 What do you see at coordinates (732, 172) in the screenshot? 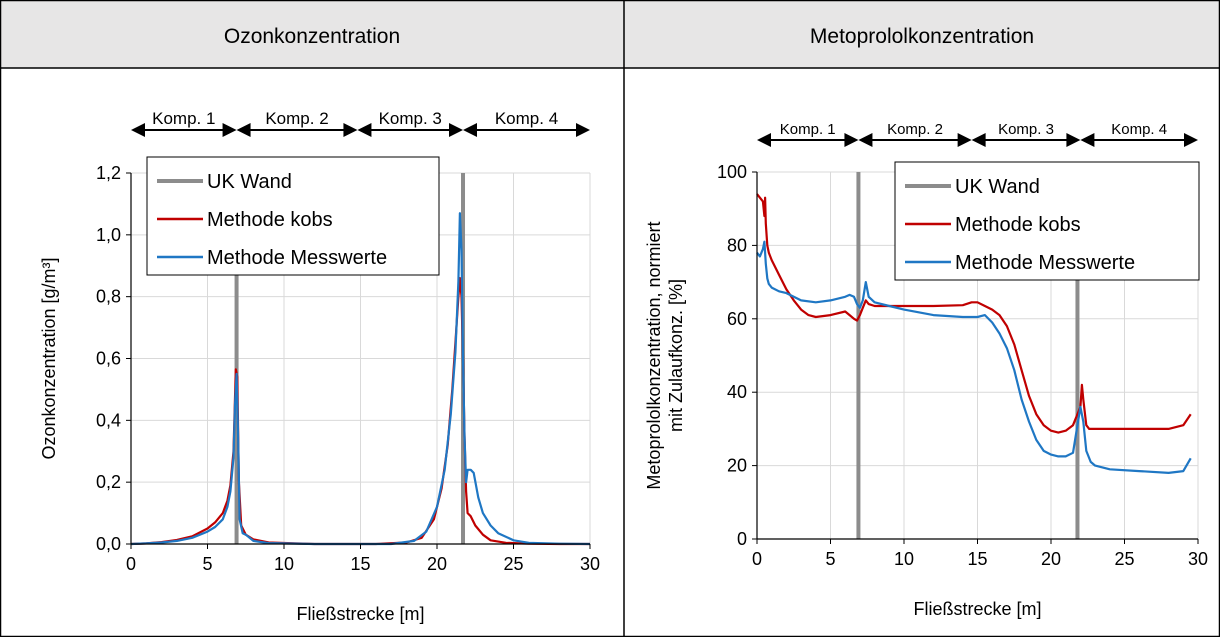
I see `y-tick-label: 100` at bounding box center [732, 172].